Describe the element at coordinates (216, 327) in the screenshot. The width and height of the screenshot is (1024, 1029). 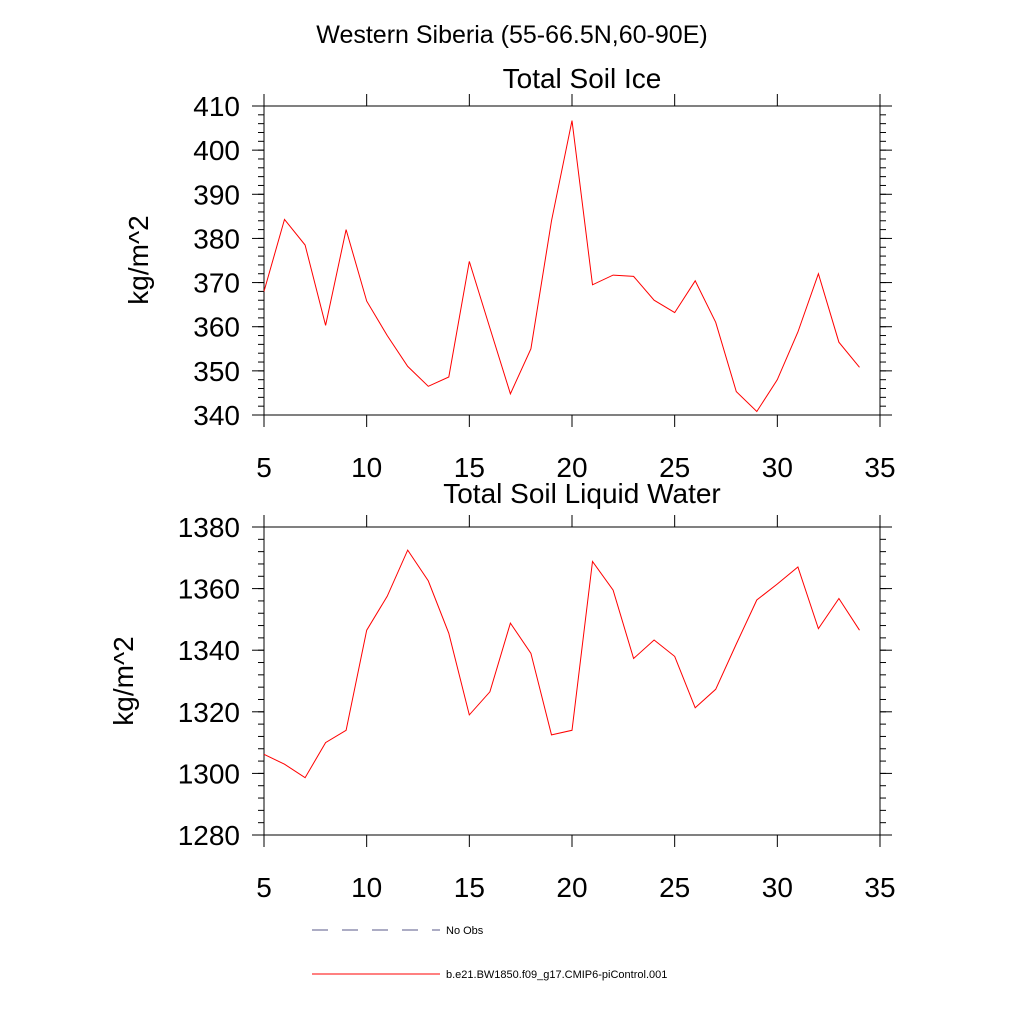
I see `y-tick-label: 360` at that location.